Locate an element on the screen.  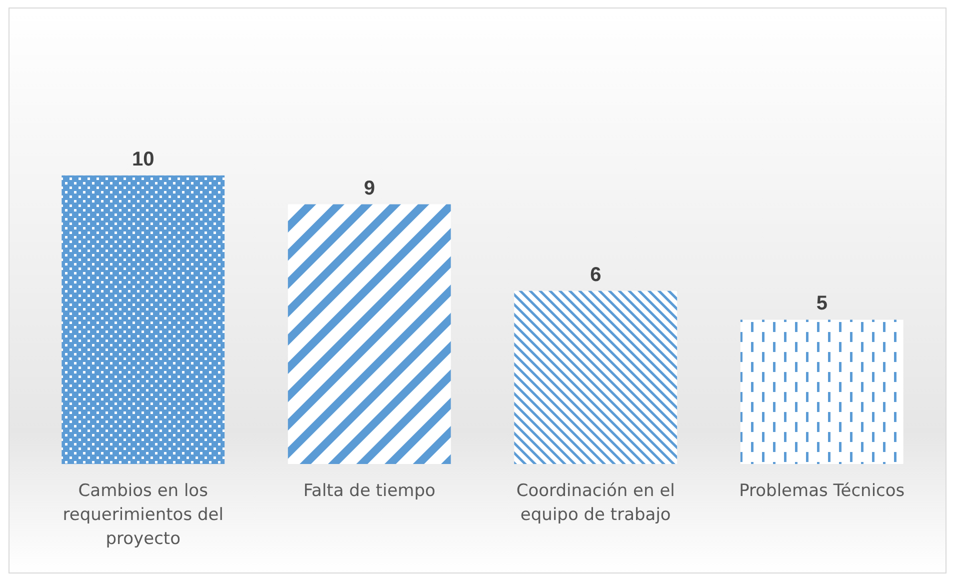
data-label: 6 is located at coordinates (596, 275).